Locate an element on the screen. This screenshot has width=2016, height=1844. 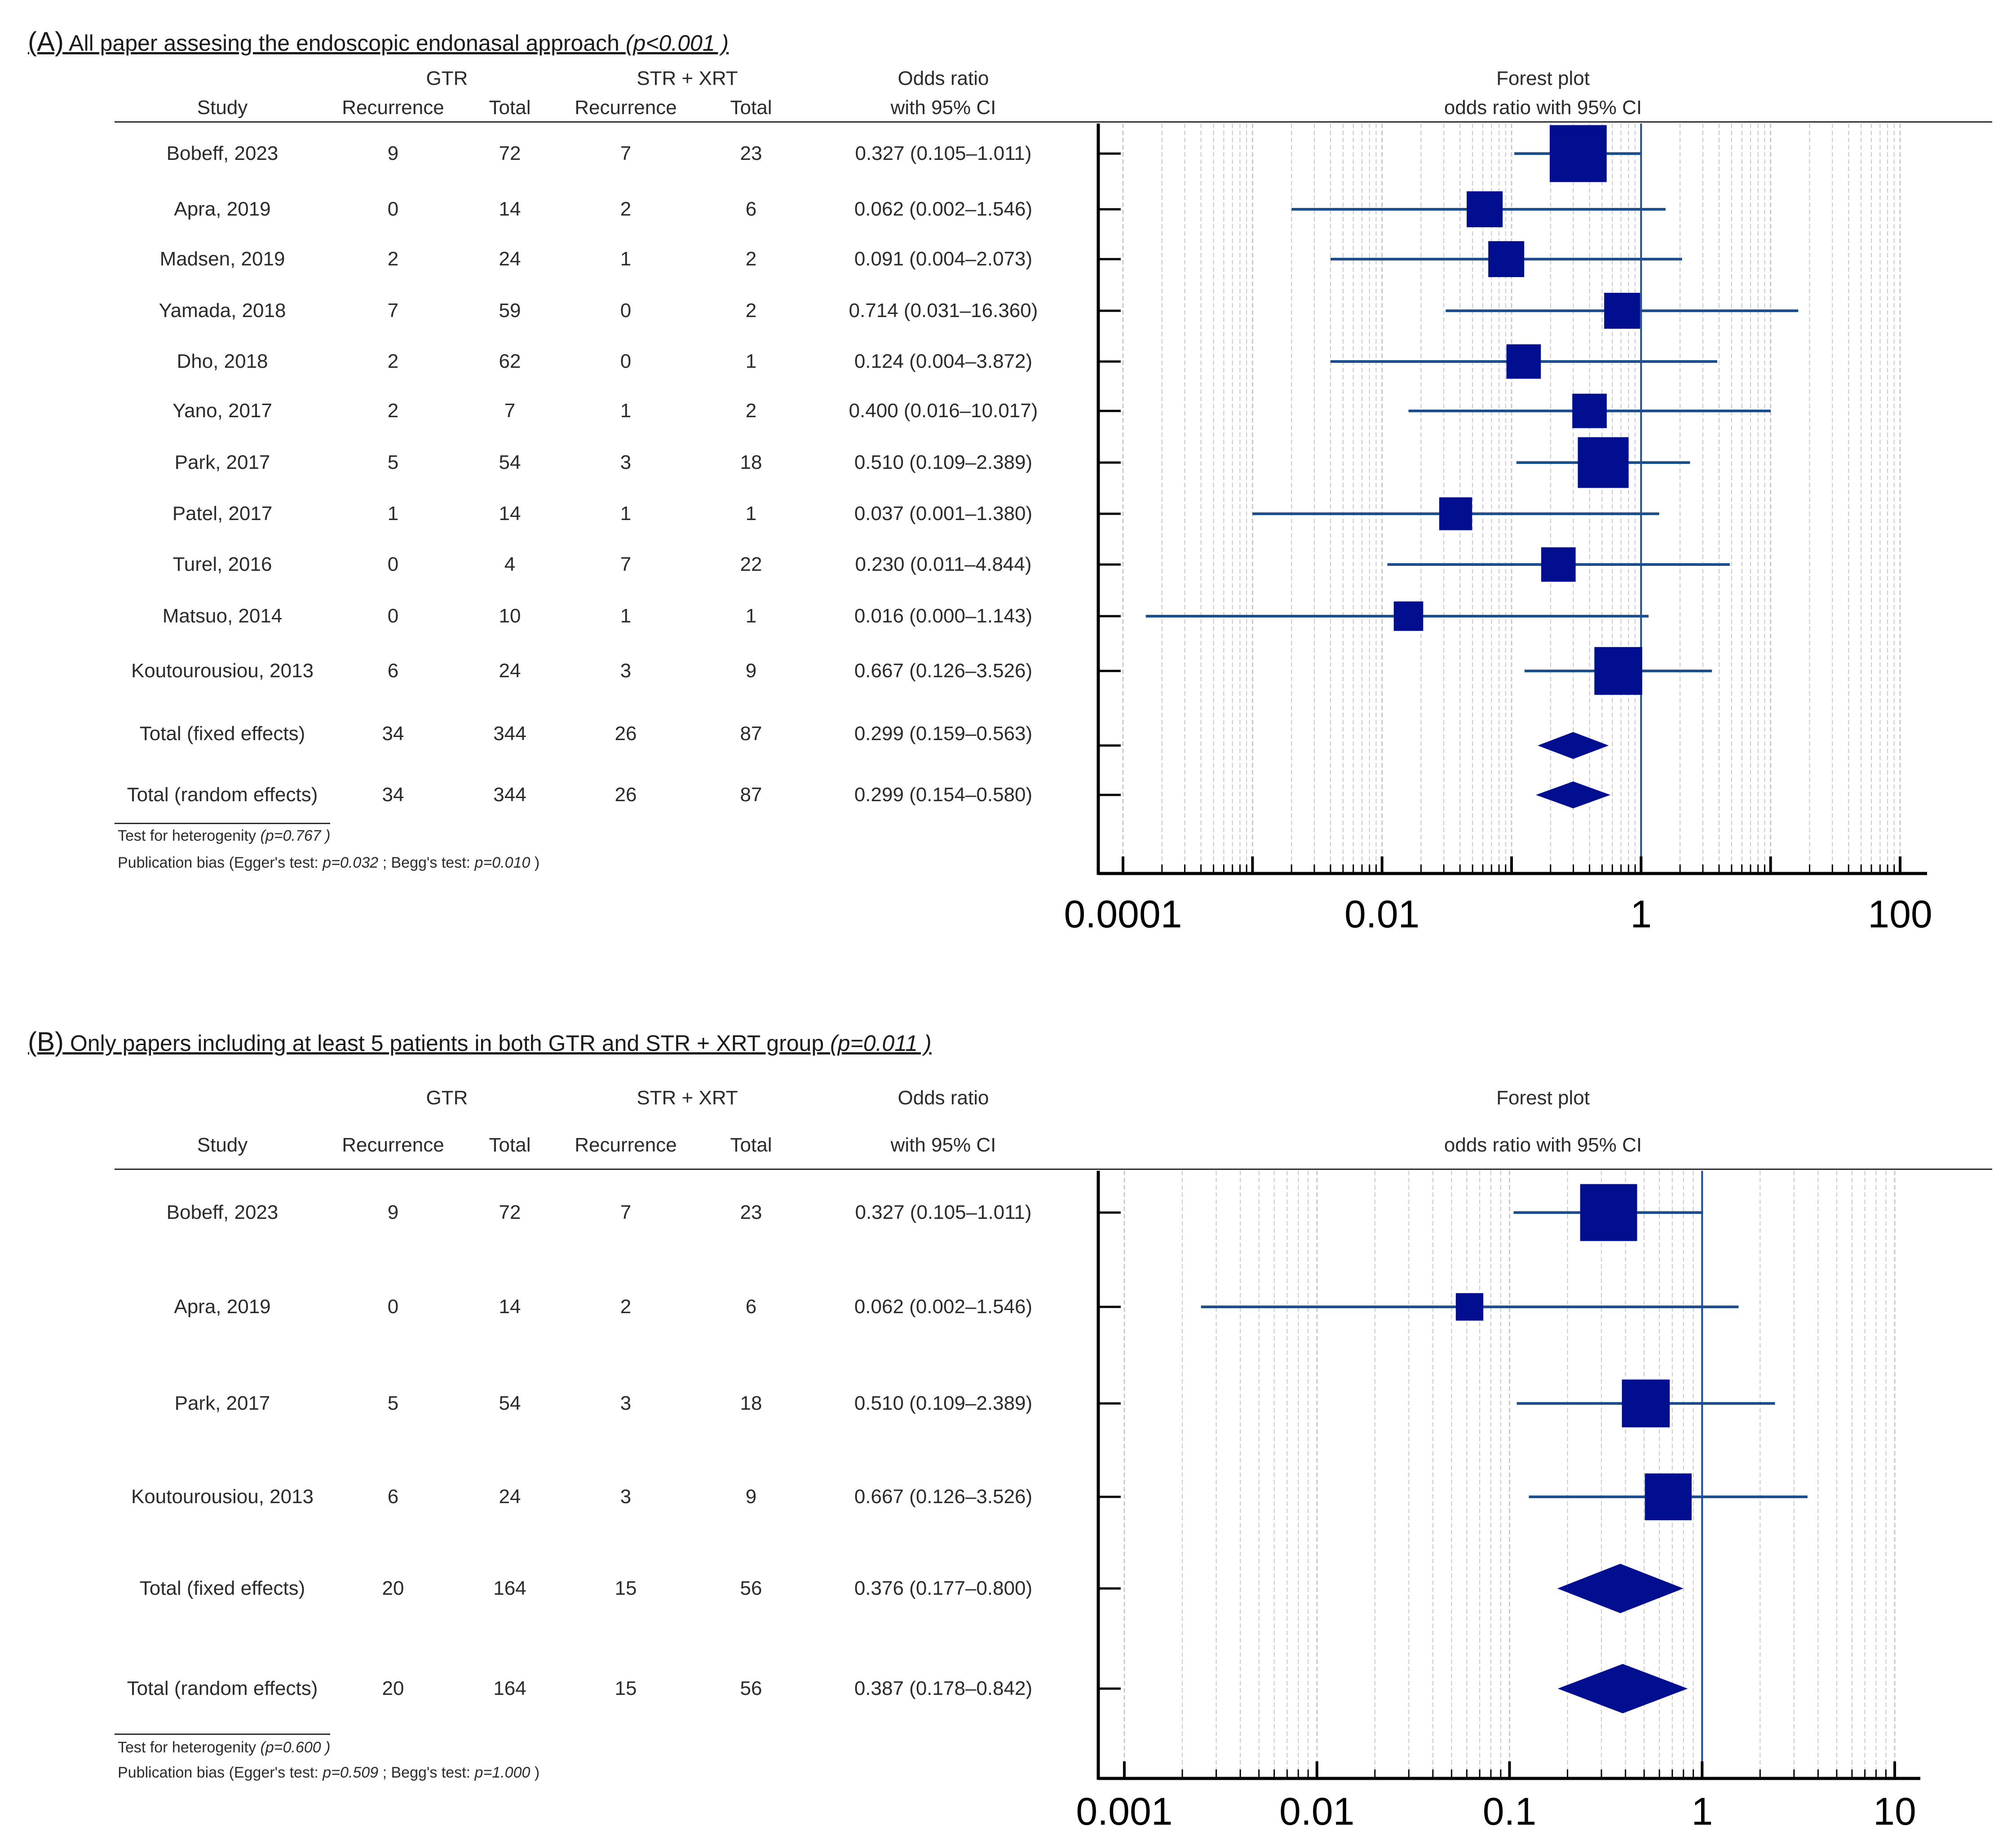
odds-ratio-ci-value: 0.230 (0.011–4.844) is located at coordinates (943, 564).